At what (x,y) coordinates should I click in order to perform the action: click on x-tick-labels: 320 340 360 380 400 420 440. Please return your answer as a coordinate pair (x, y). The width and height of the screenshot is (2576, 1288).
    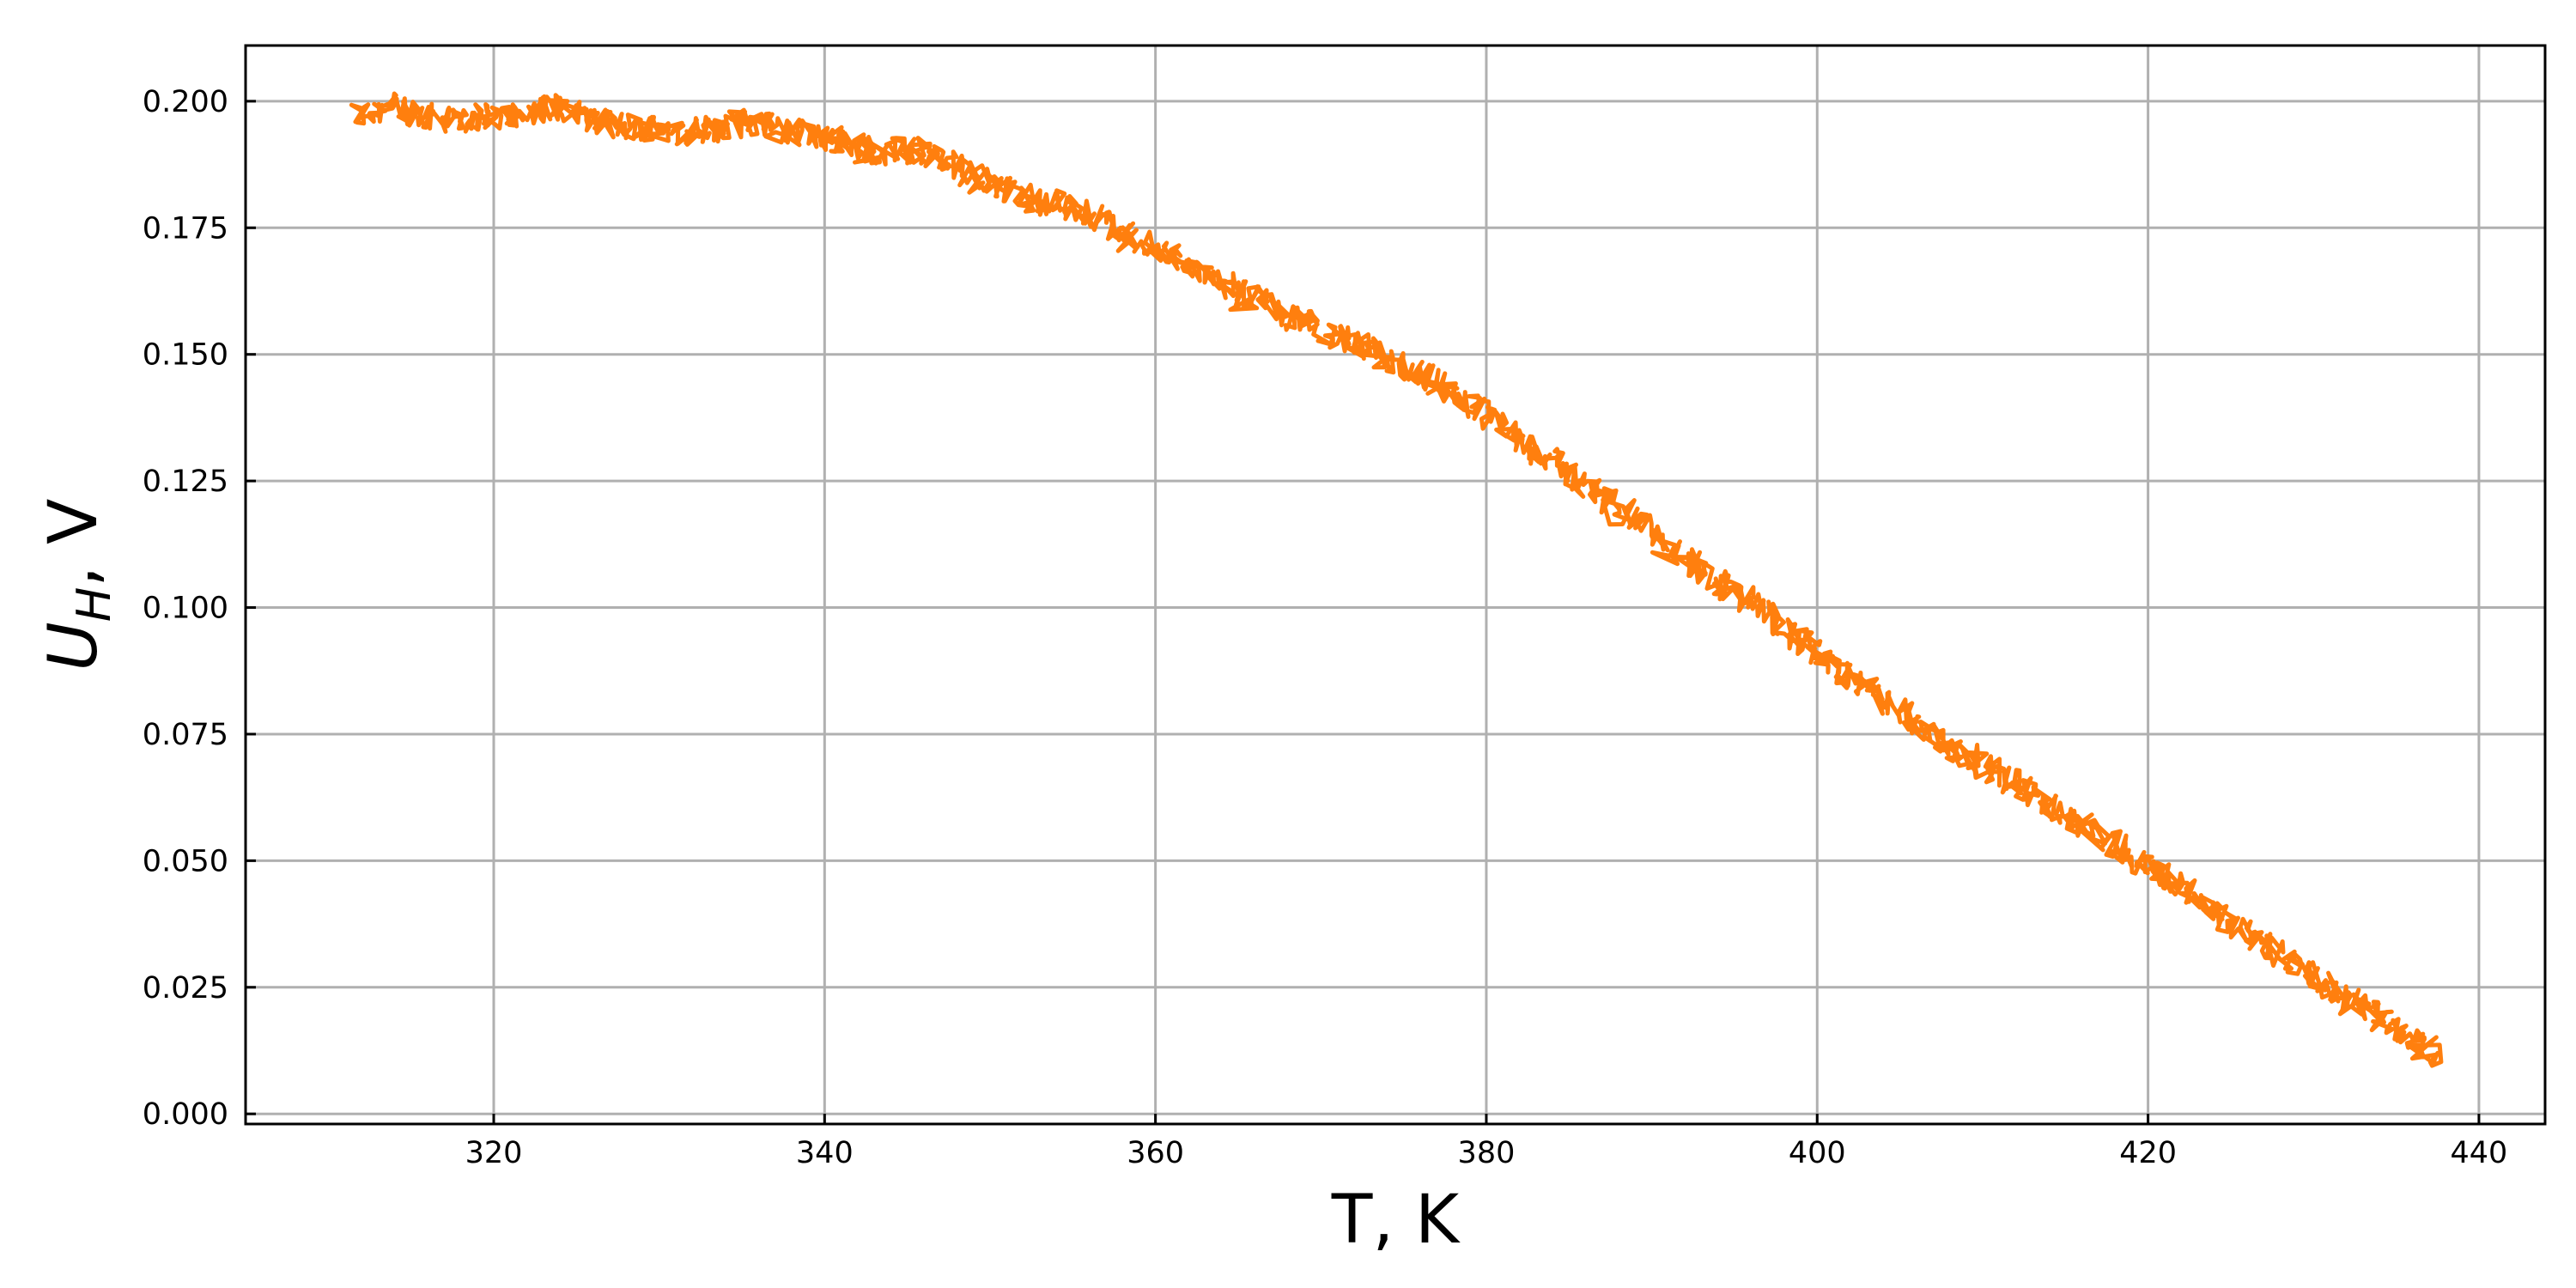
    Looking at the image, I should click on (1486, 1153).